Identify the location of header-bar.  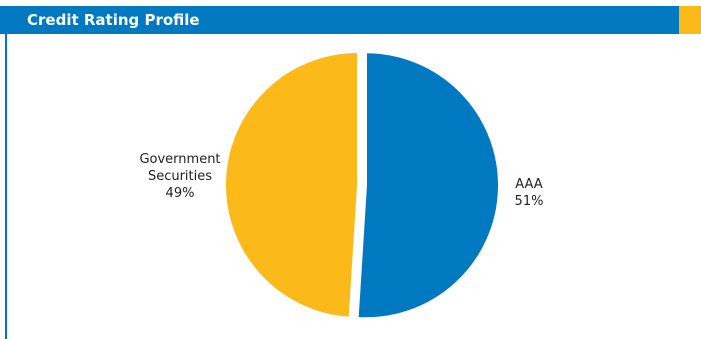
(339, 20).